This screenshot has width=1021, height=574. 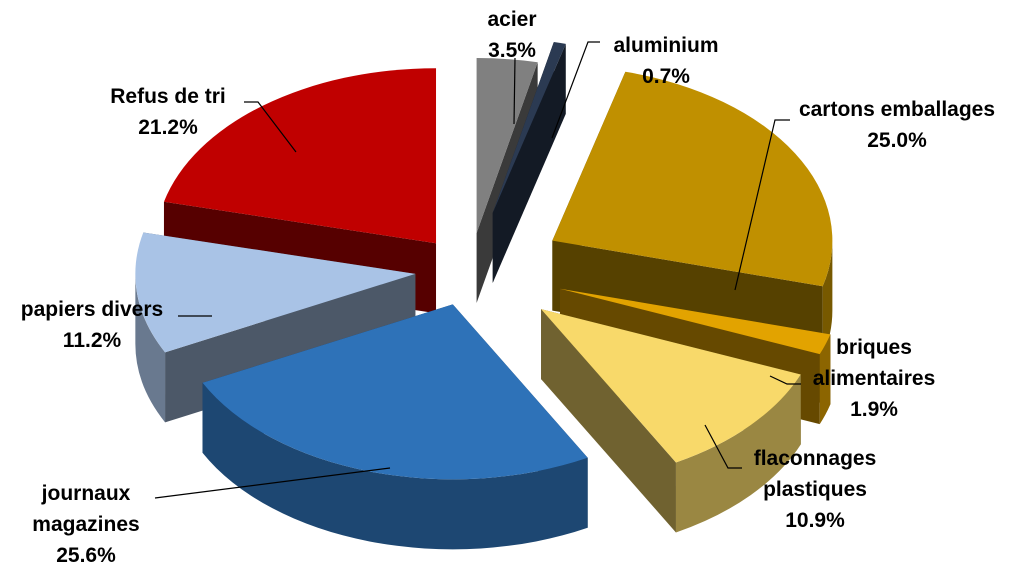 I want to click on label-flaconnages-plastiques: flaconnages plastiques 10.9%, so click(x=815, y=489).